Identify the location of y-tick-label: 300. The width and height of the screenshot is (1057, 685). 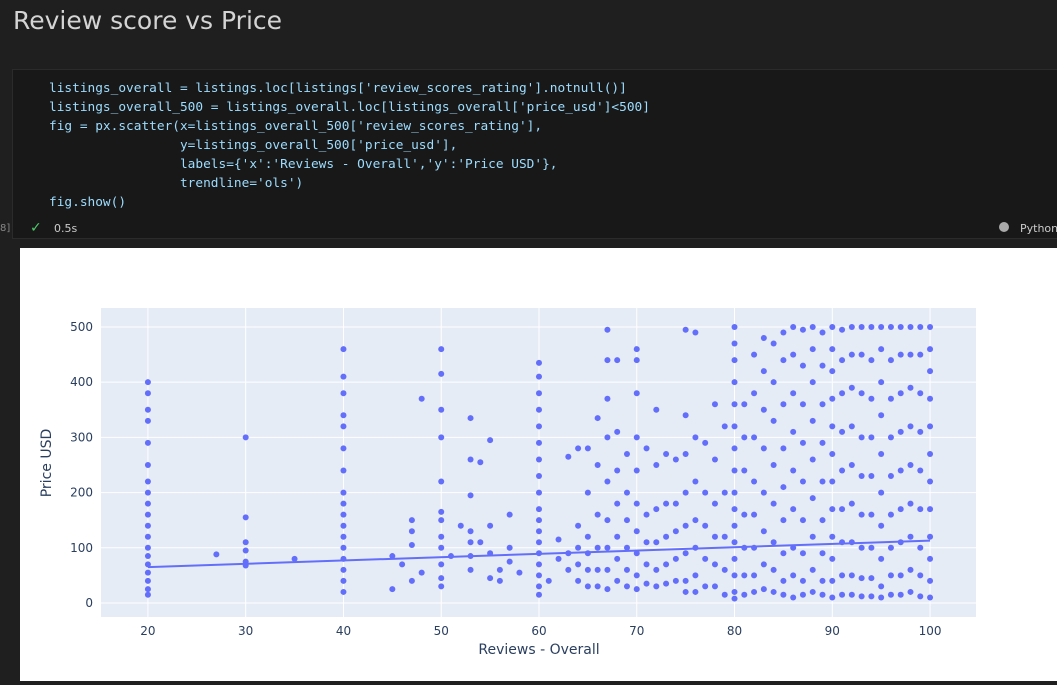
(81, 437).